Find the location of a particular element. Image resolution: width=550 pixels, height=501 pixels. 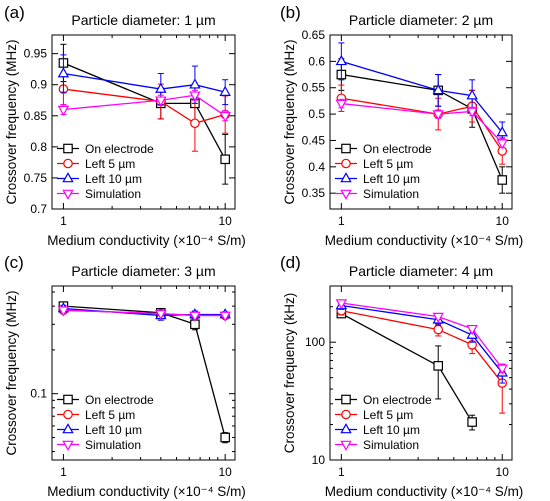

panel-label: (a) is located at coordinates (14, 12).